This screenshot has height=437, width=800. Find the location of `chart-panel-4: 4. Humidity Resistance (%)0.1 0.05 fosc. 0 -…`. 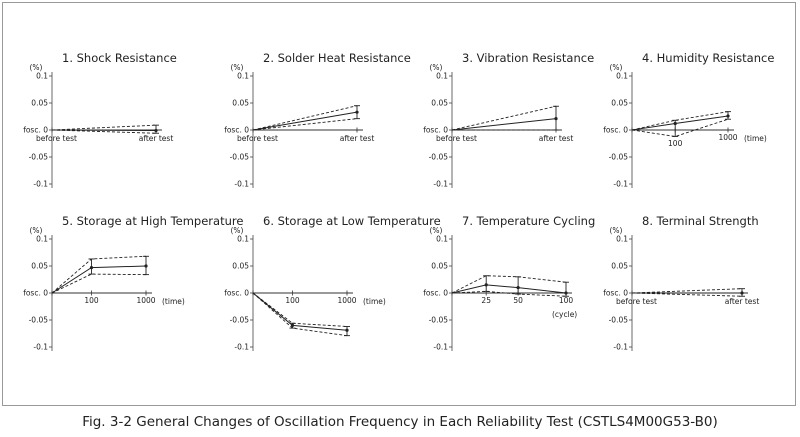

chart-panel-4: 4. Humidity Resistance (%)0.1 0.05 fosc. 0 -… is located at coordinates (688, 120).